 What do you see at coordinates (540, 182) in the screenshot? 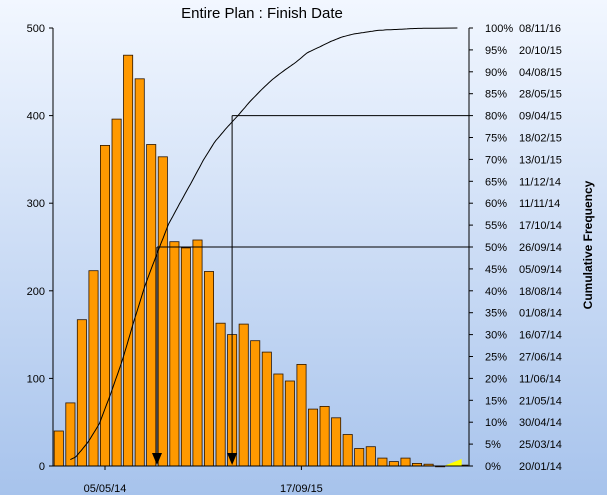
I see `cumulative-date-label: 11/12/14` at bounding box center [540, 182].